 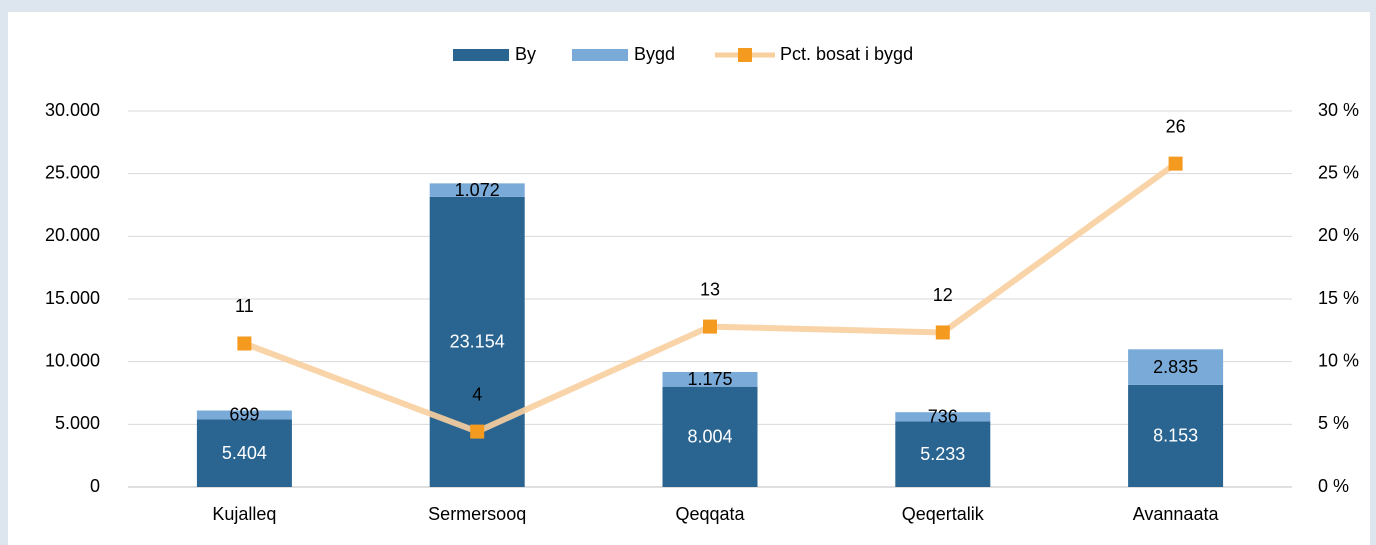 What do you see at coordinates (1176, 126) in the screenshot?
I see `data-label: 26` at bounding box center [1176, 126].